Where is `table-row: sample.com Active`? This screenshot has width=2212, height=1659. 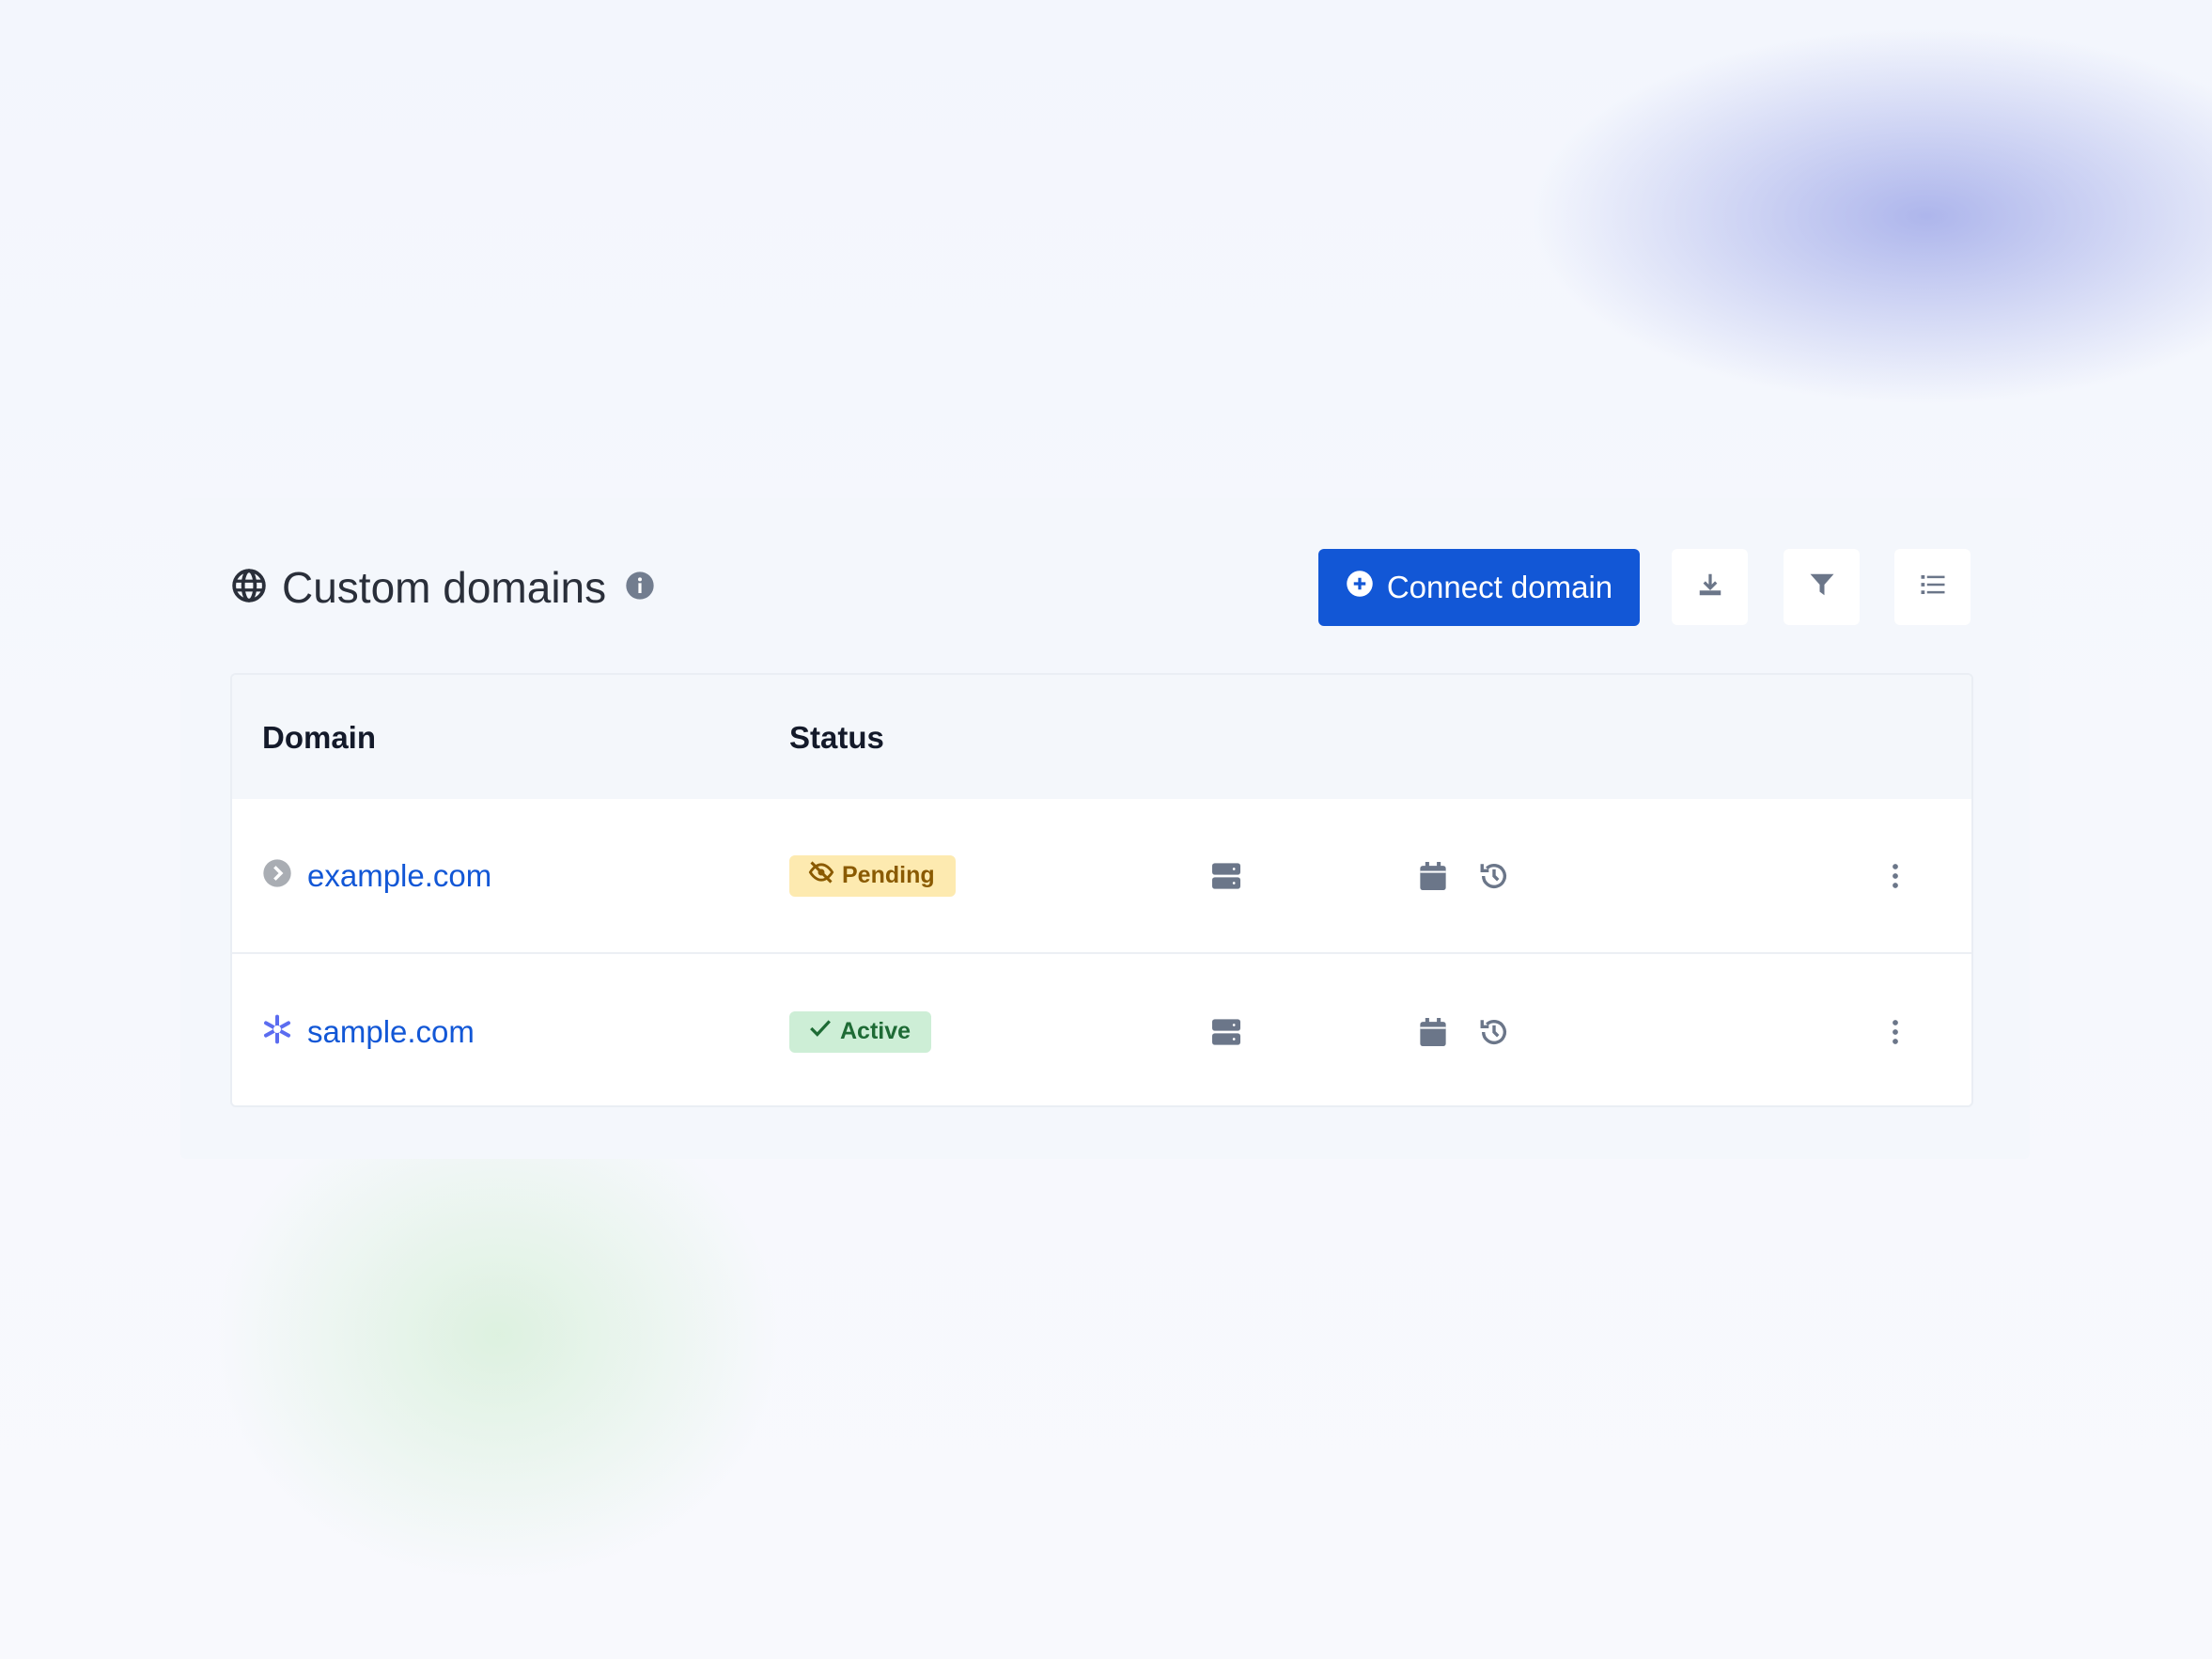
table-row: sample.com Active is located at coordinates (1101, 1029).